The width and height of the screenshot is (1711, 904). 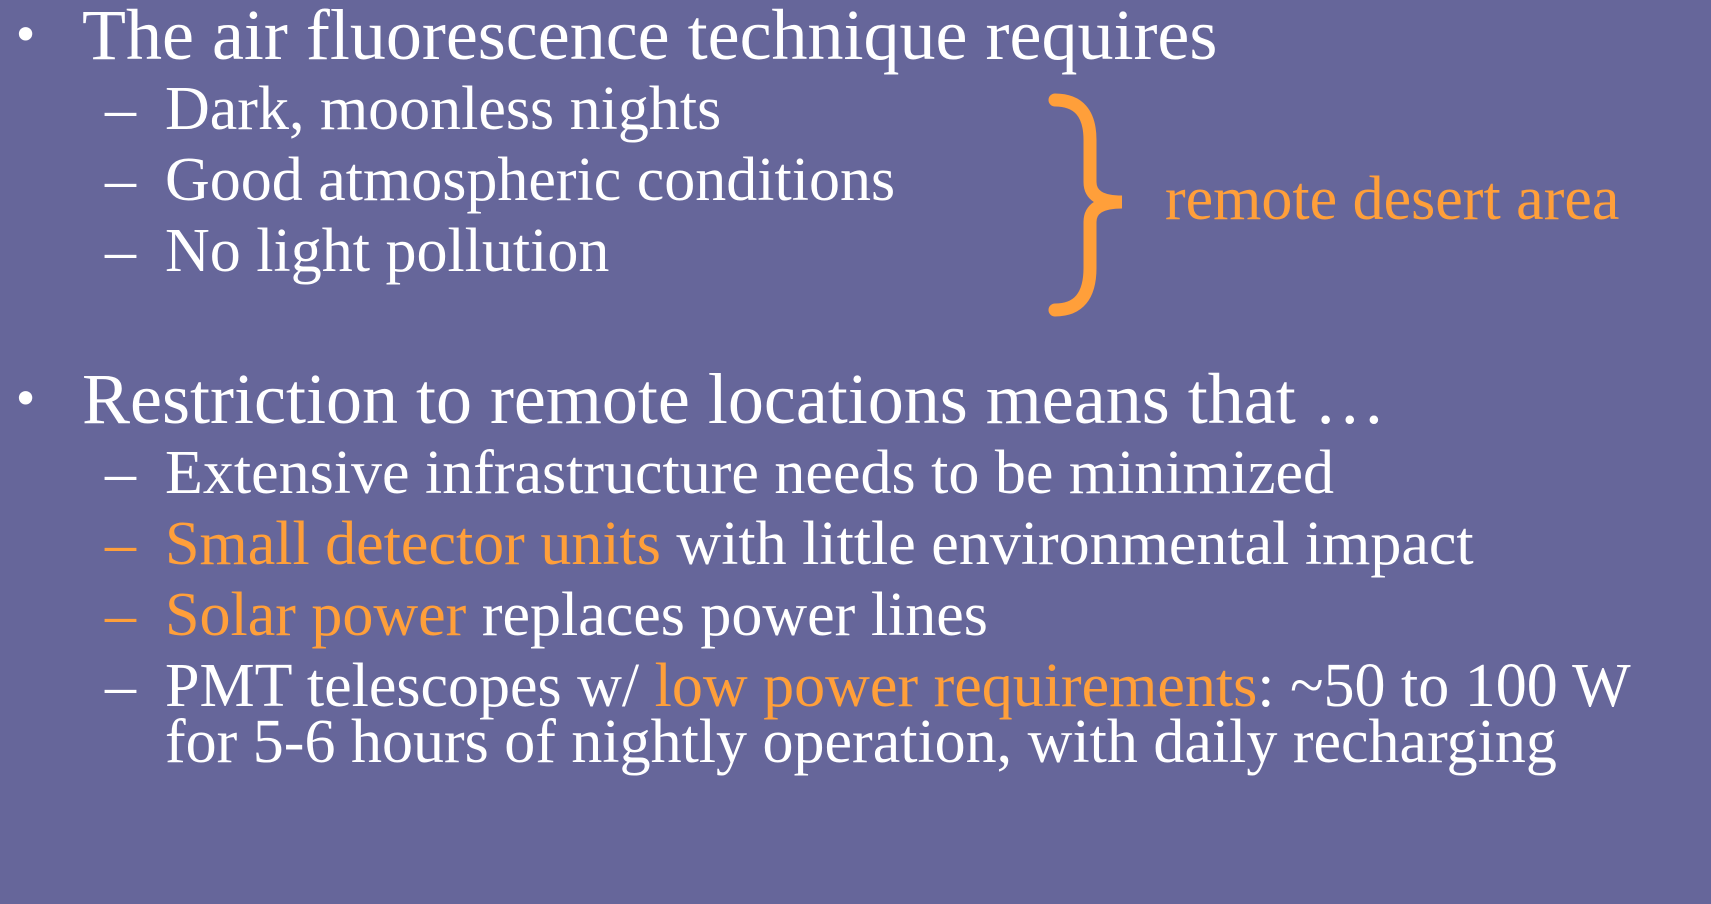 What do you see at coordinates (413, 544) in the screenshot?
I see `text-segment: Small detector units` at bounding box center [413, 544].